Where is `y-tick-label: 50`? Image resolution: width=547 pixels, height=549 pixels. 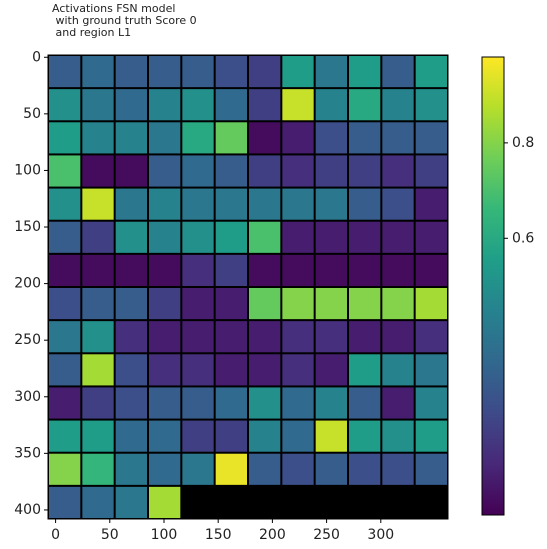
y-tick-label: 50 is located at coordinates (32, 114).